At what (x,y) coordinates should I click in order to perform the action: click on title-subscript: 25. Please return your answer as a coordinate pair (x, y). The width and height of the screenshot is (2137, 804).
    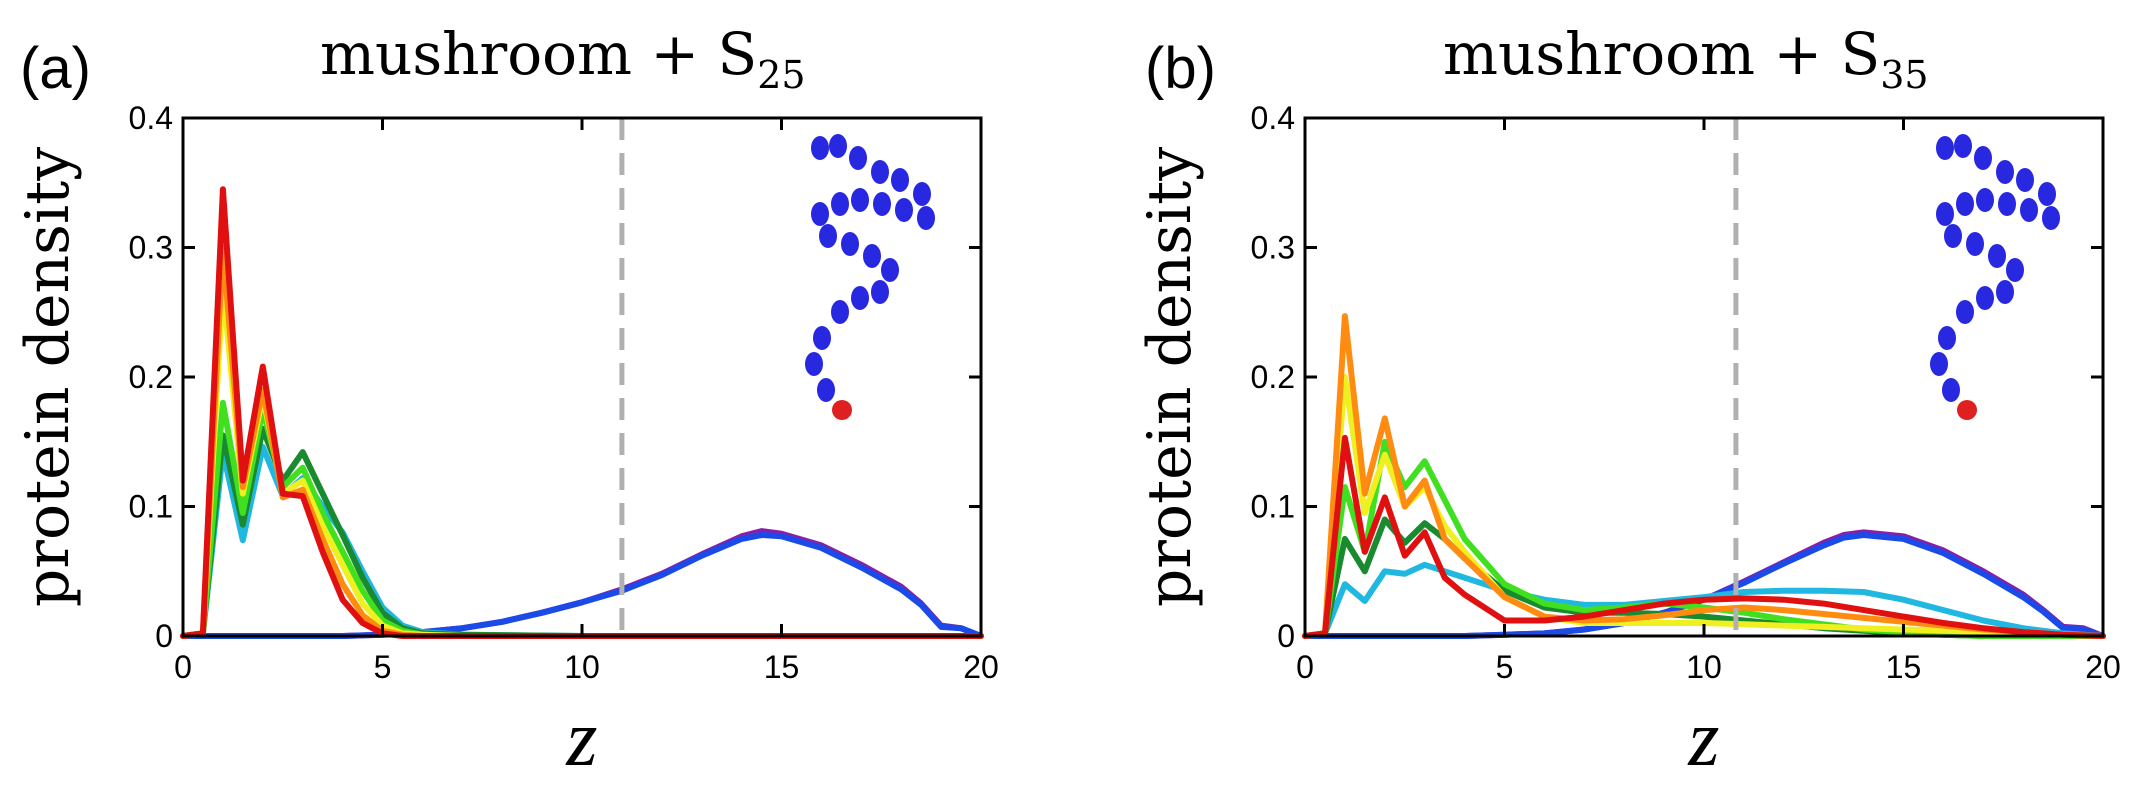
    Looking at the image, I should click on (781, 75).